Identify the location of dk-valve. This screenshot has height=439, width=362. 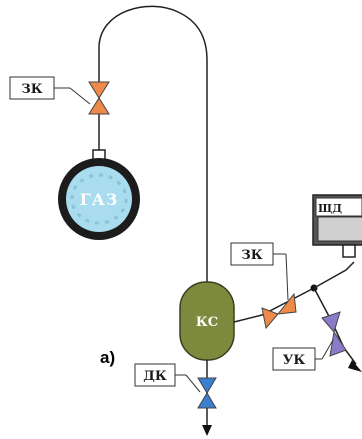
(207, 393).